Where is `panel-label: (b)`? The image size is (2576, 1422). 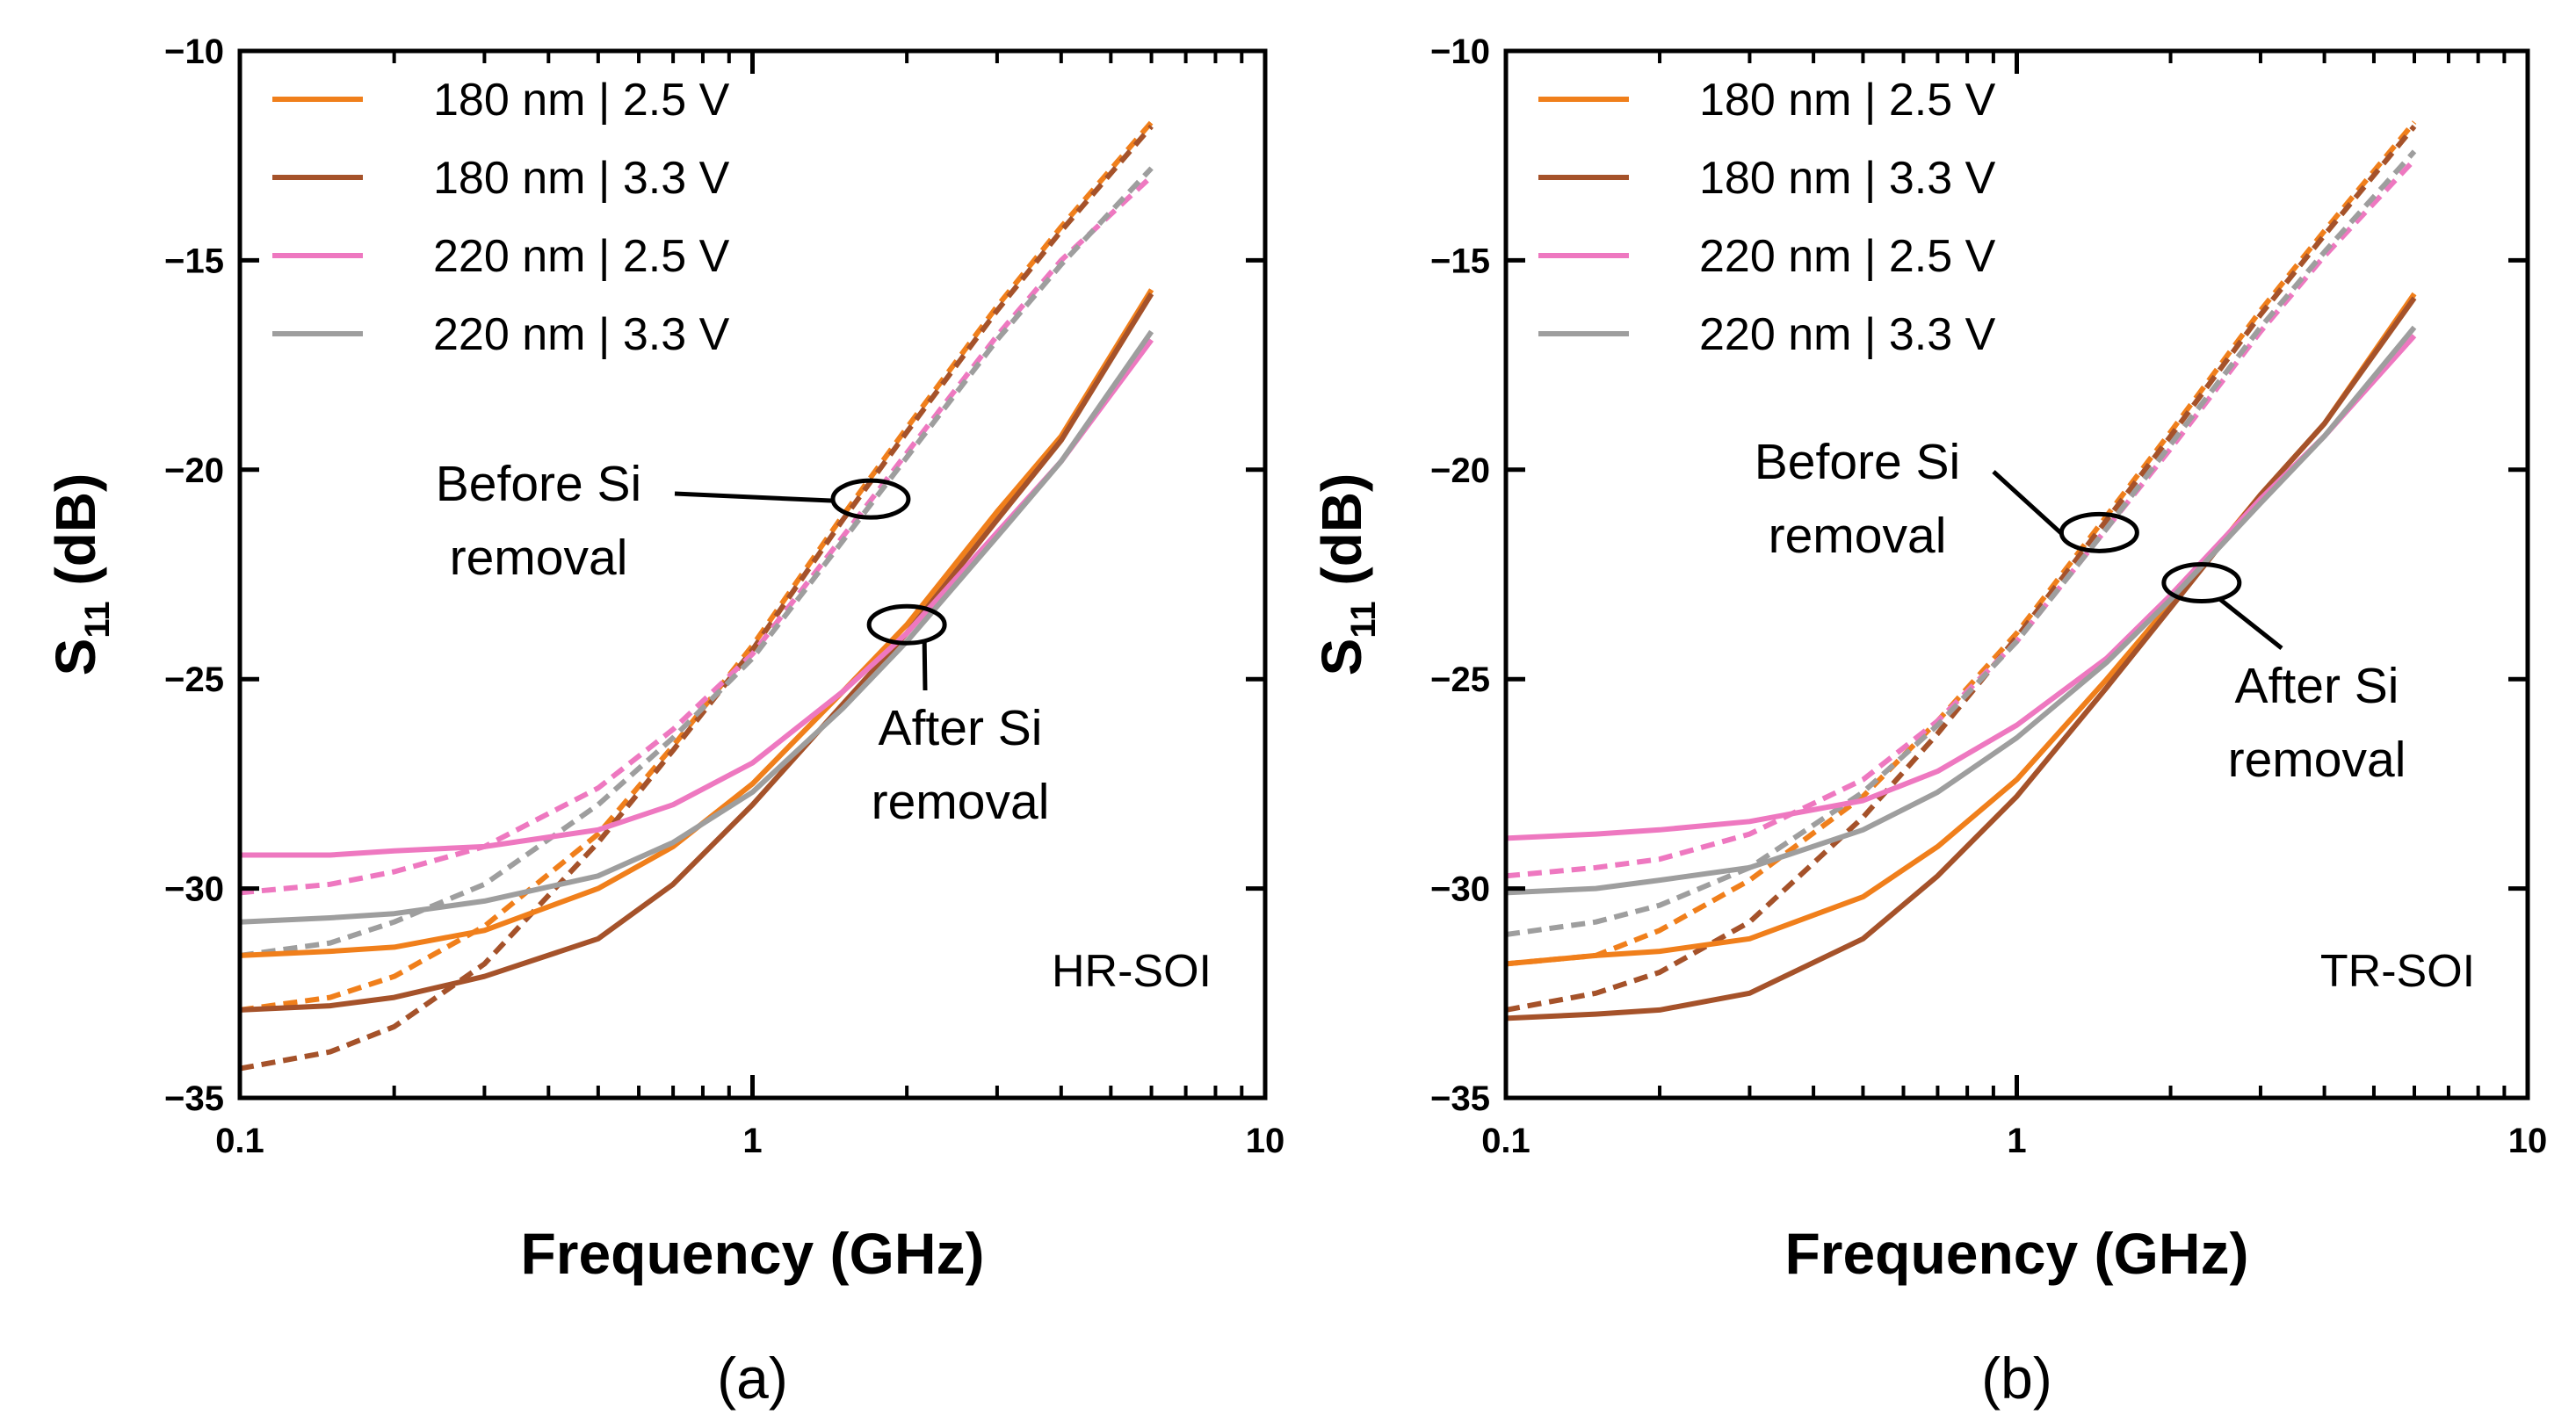
panel-label: (b) is located at coordinates (2016, 1378).